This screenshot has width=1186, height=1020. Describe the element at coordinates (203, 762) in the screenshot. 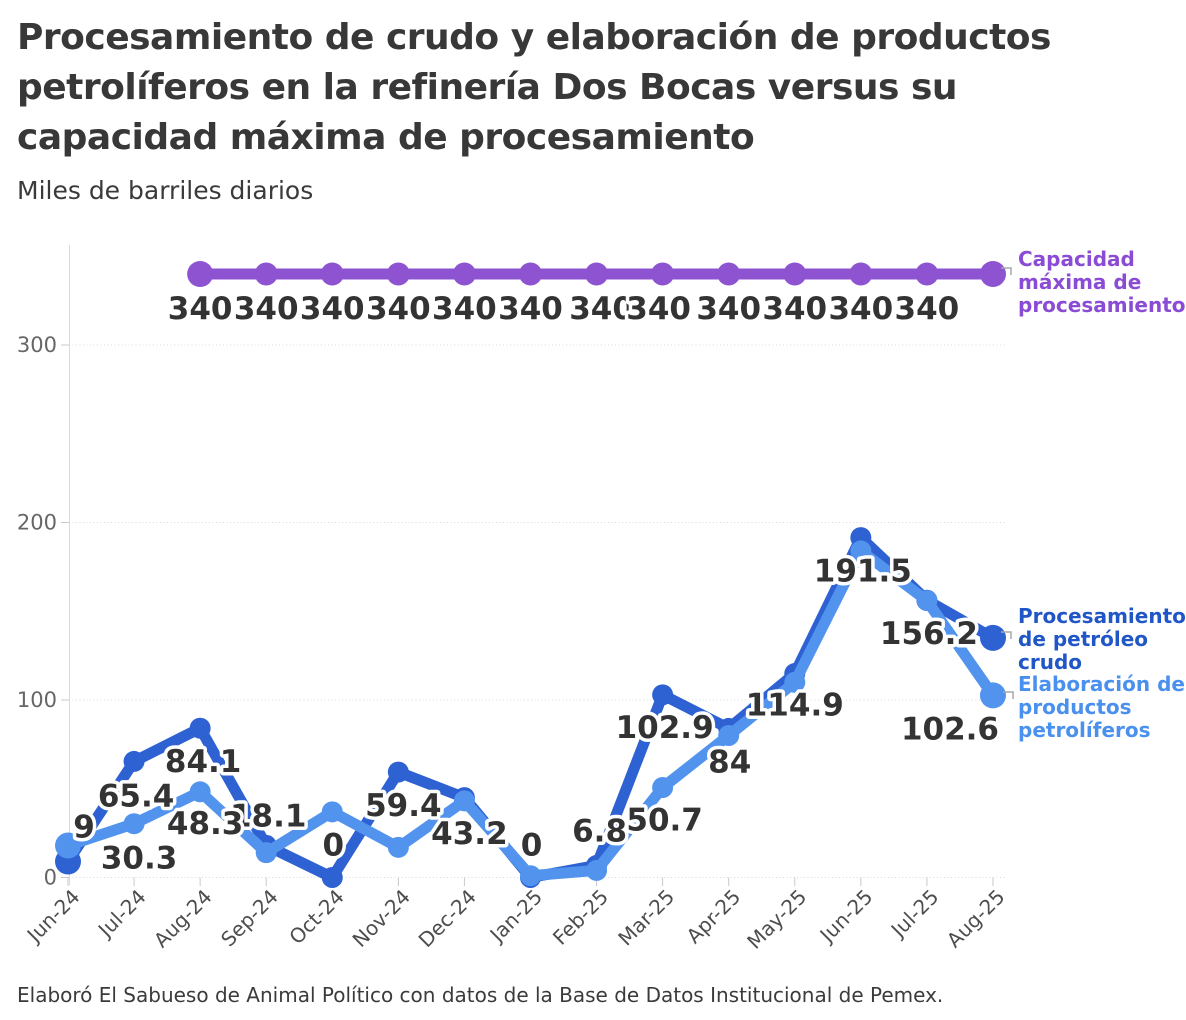

I see `value-label-crude: 84.1` at that location.